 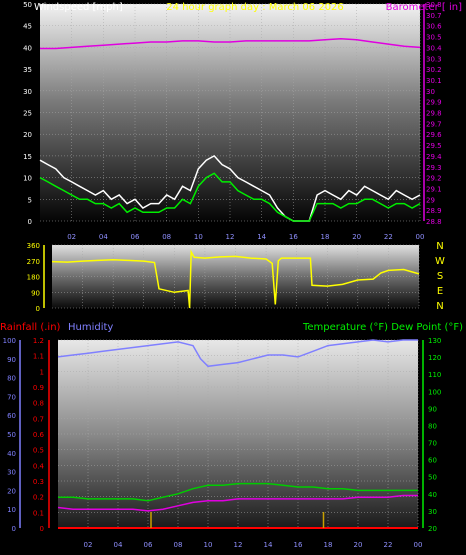 What do you see at coordinates (434, 222) in the screenshot?
I see `barometer-tick-label: 28.8` at bounding box center [434, 222].